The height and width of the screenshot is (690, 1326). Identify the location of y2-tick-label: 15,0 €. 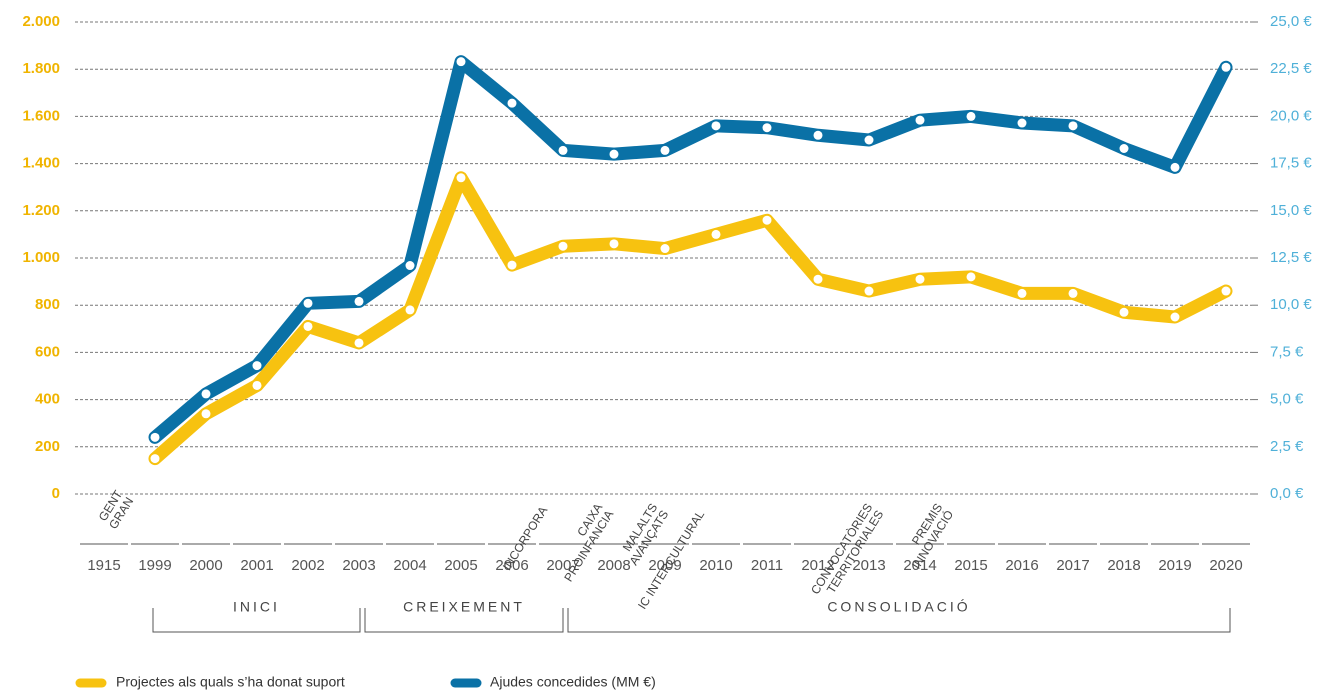
(1291, 210).